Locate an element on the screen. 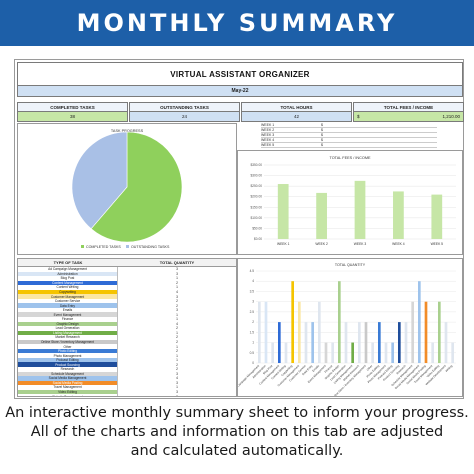 The width and height of the screenshot is (474, 474). table-row: Lead Generation 2 is located at coordinates (127, 328).